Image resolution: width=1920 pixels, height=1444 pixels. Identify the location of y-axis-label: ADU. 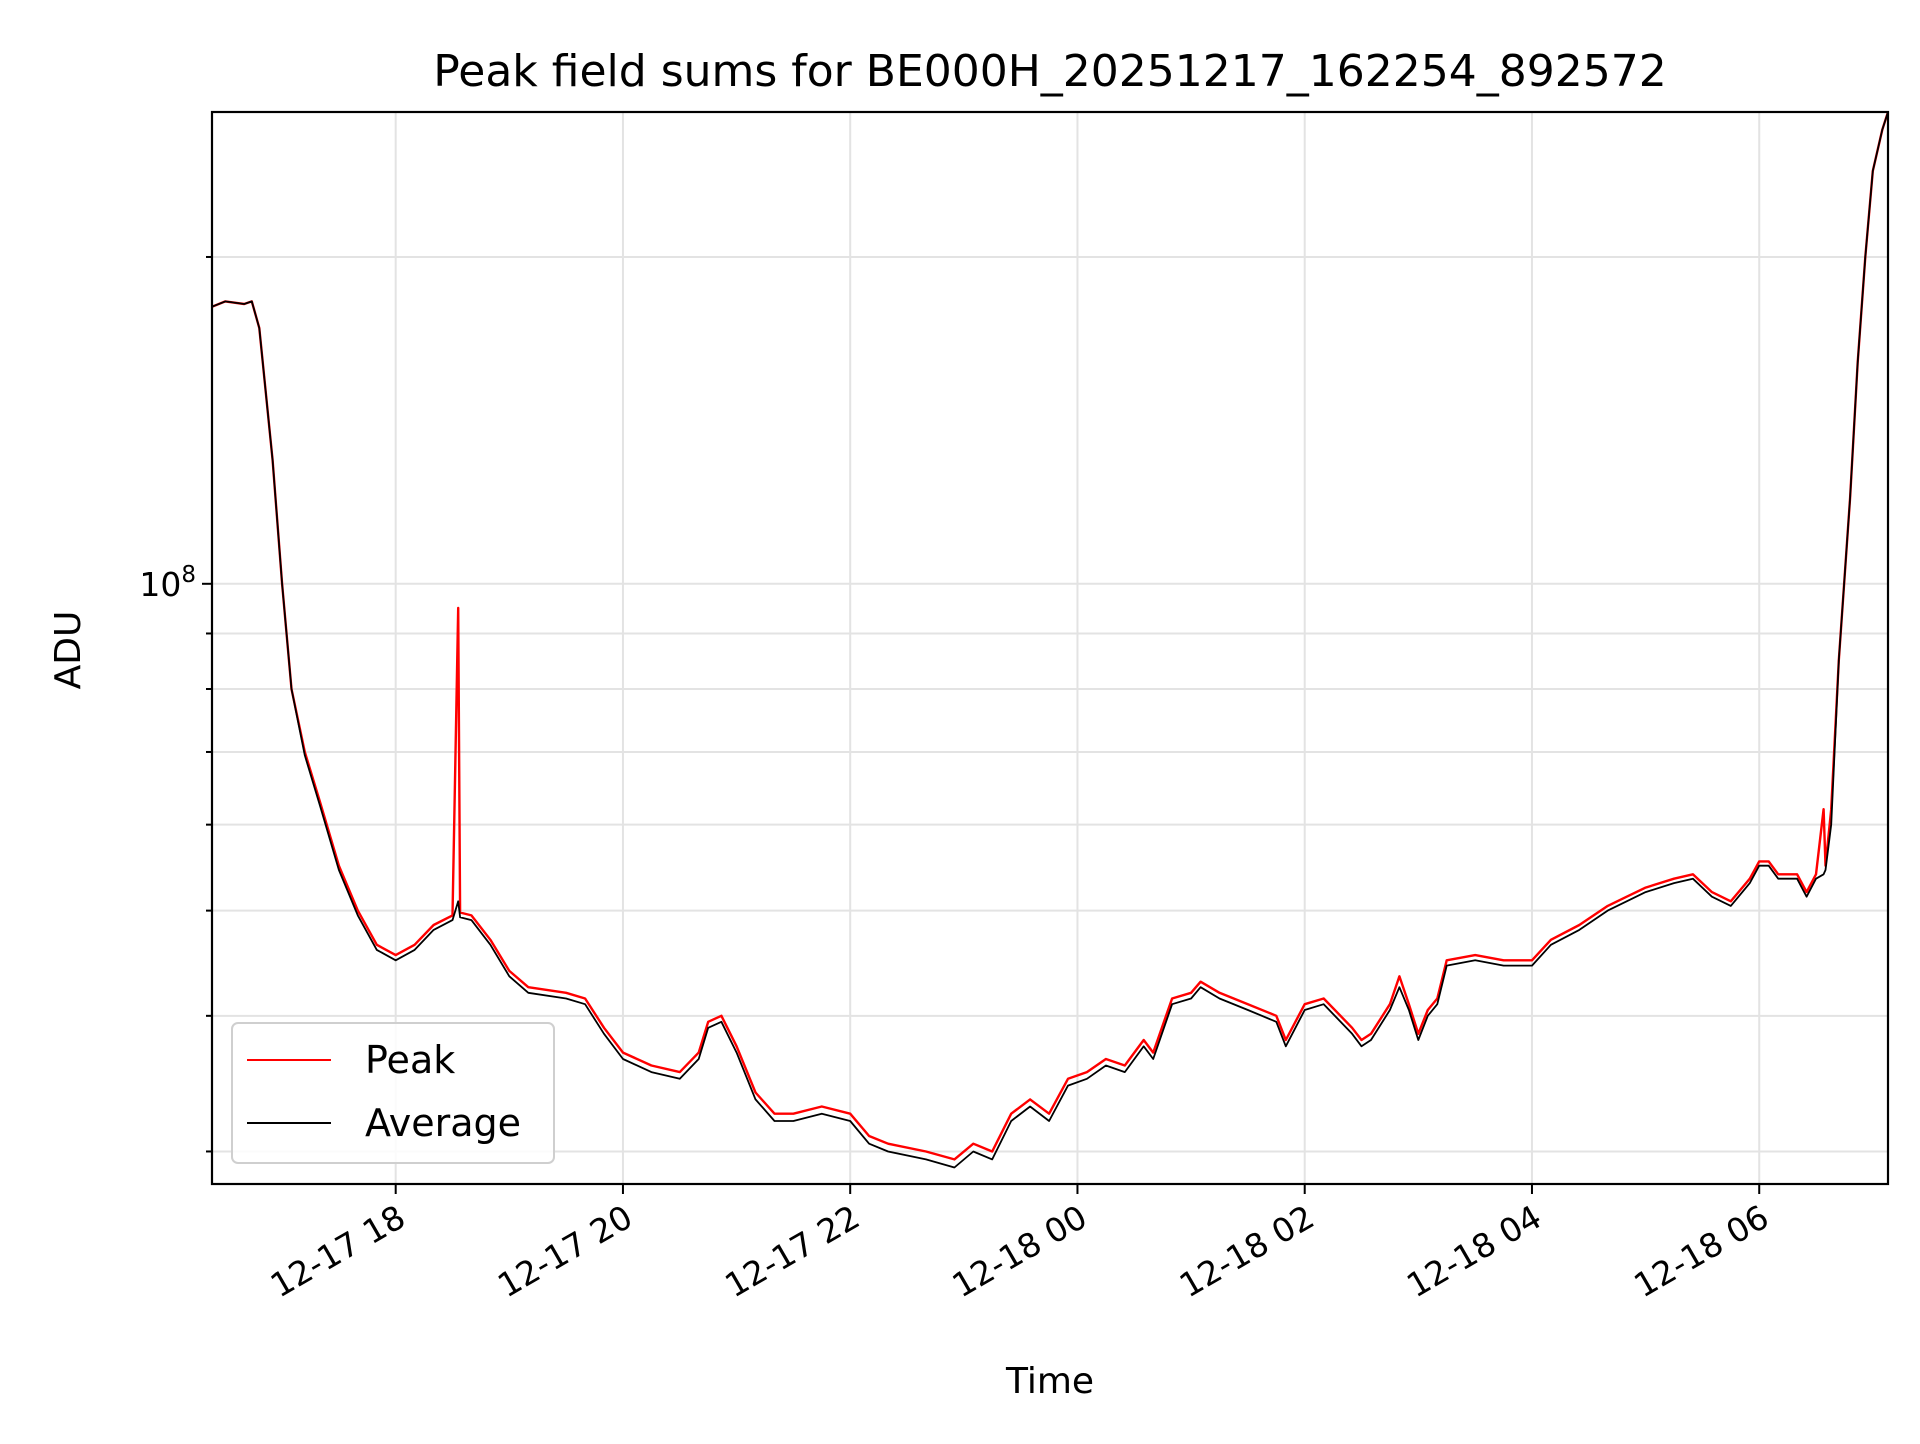
(68, 650).